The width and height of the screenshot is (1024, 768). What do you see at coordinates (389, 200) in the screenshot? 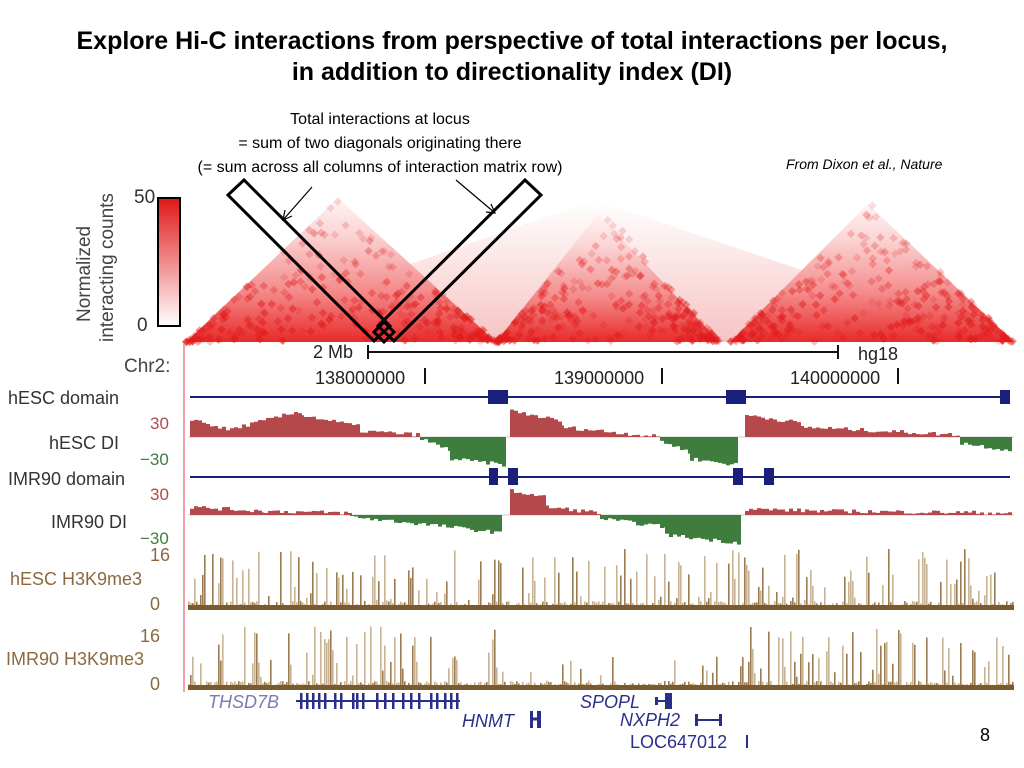
I see `annotation-arrows` at bounding box center [389, 200].